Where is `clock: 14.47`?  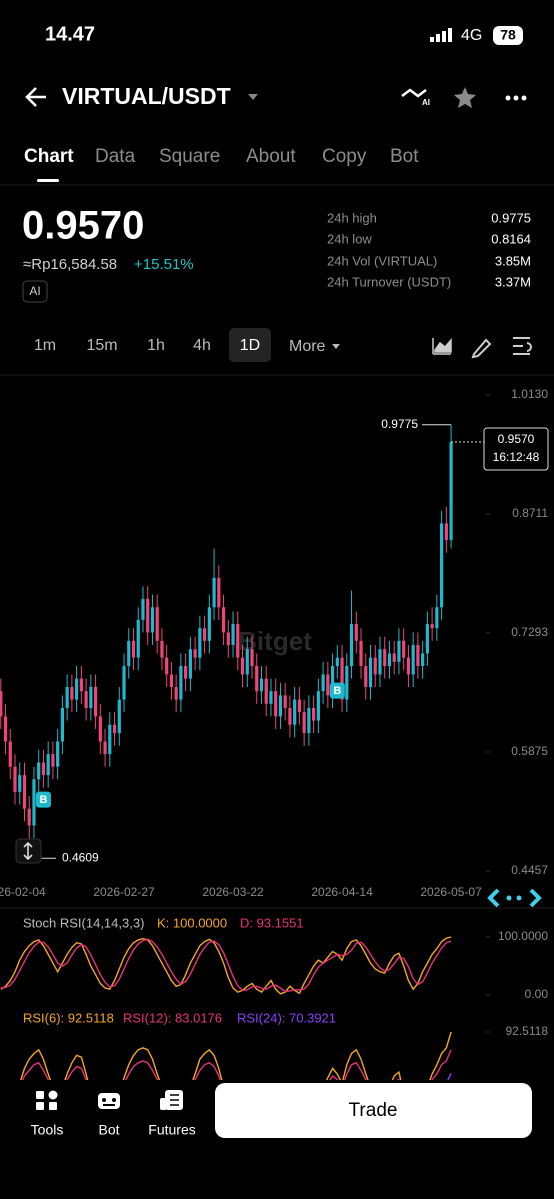 clock: 14.47 is located at coordinates (70, 34).